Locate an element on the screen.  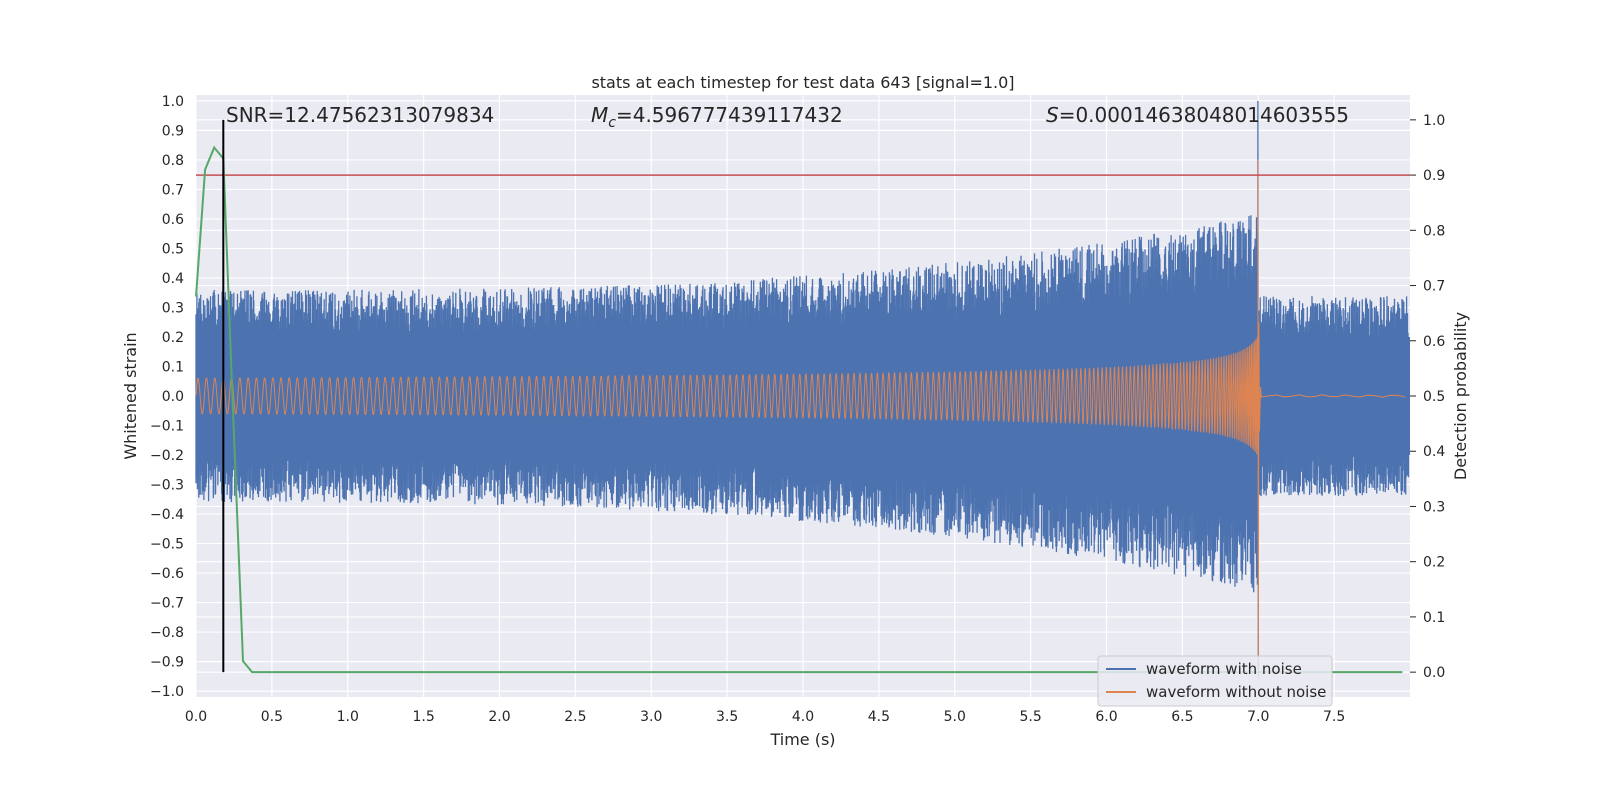
x-tick-label: 6.5 is located at coordinates (1182, 717).